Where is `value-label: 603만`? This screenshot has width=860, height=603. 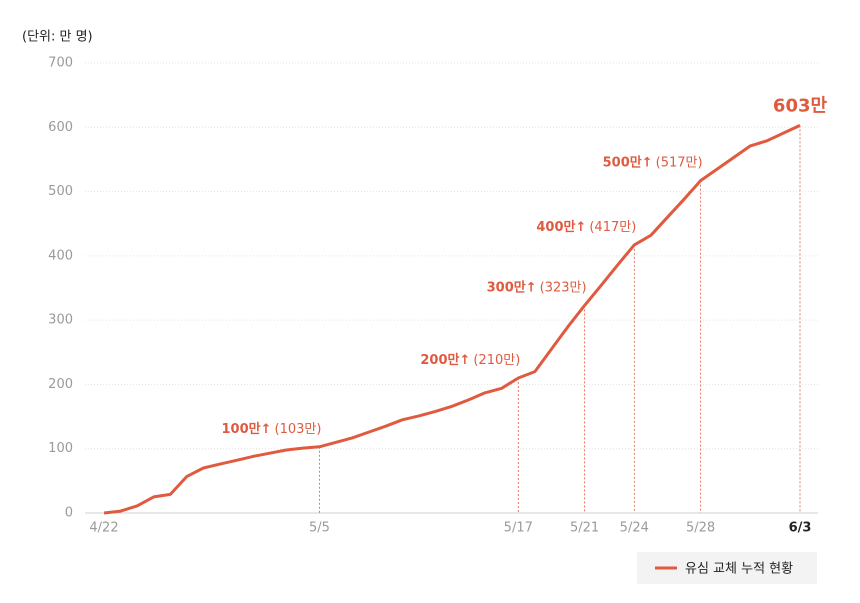 value-label: 603만 is located at coordinates (800, 105).